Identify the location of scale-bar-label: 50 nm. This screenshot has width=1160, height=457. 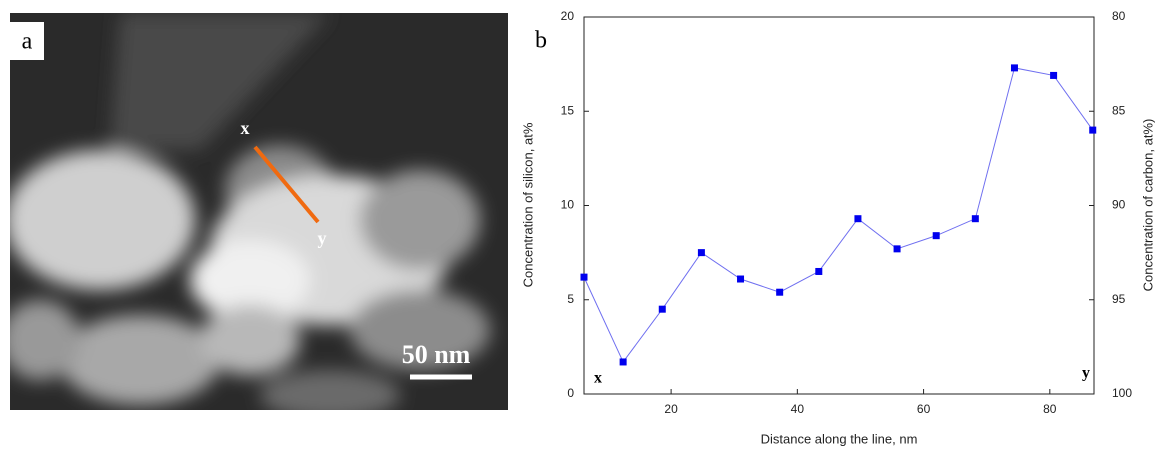
(436, 354).